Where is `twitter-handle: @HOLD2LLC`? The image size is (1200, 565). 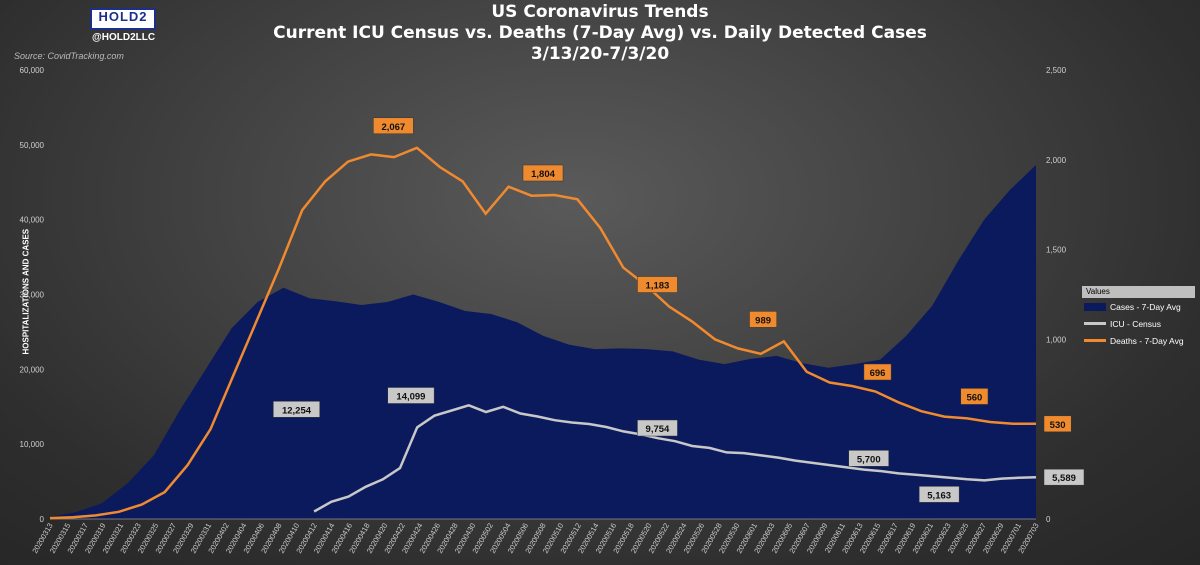
twitter-handle: @HOLD2LLC is located at coordinates (124, 37).